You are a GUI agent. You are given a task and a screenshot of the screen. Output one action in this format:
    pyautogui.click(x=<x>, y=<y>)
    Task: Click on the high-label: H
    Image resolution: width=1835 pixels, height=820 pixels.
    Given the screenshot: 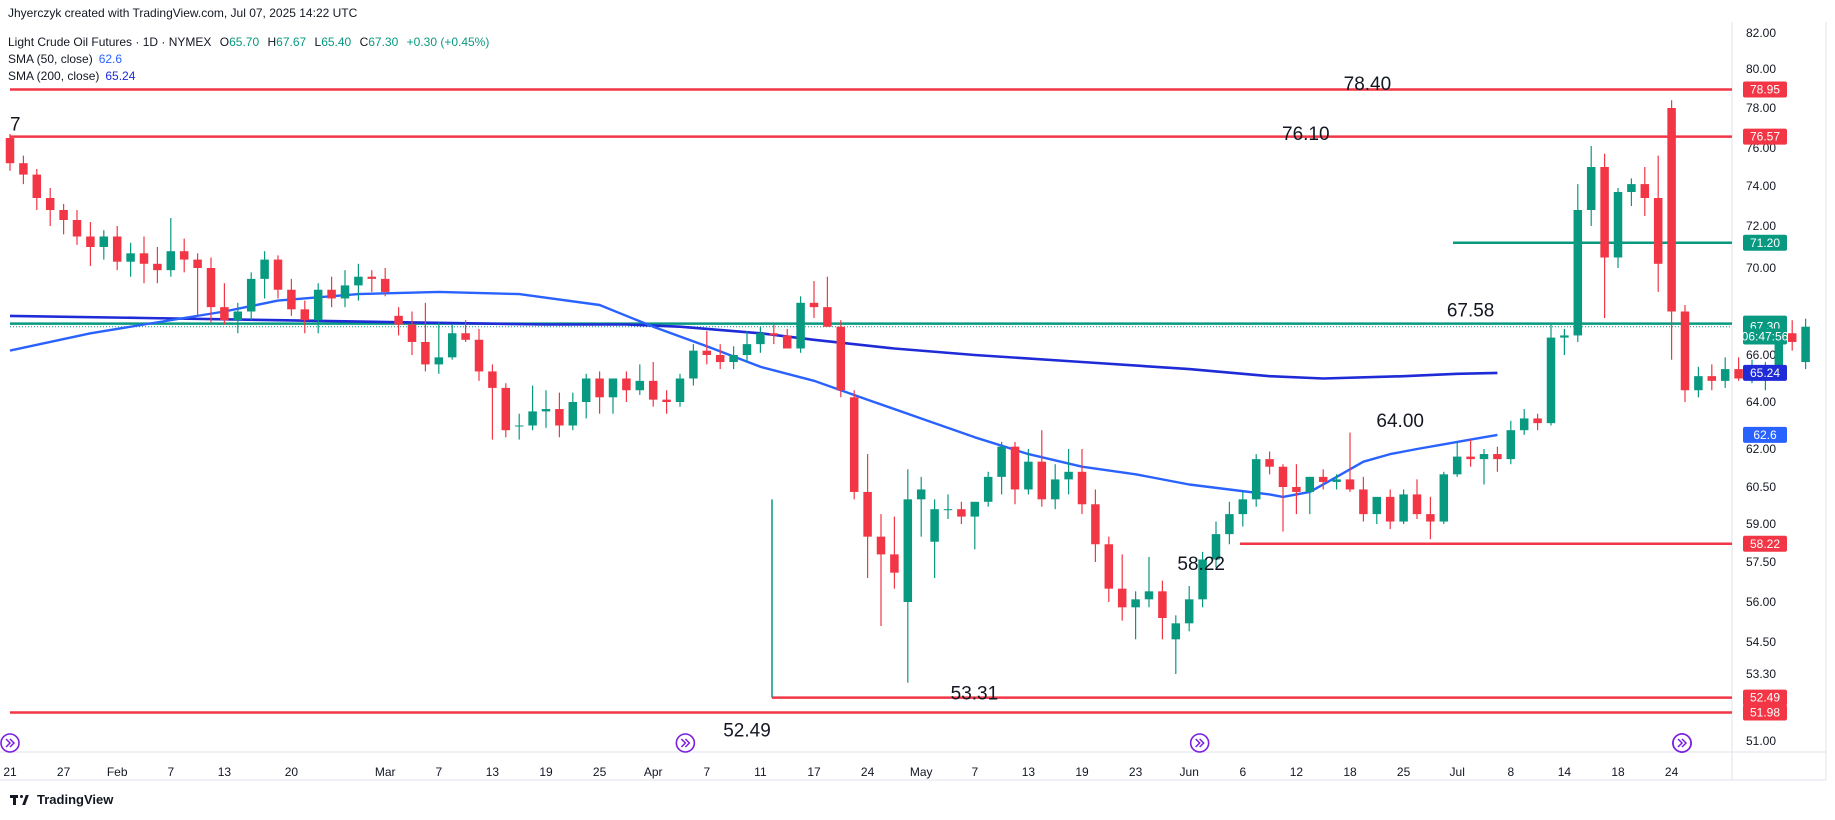 What is the action you would take?
    pyautogui.click(x=272, y=42)
    